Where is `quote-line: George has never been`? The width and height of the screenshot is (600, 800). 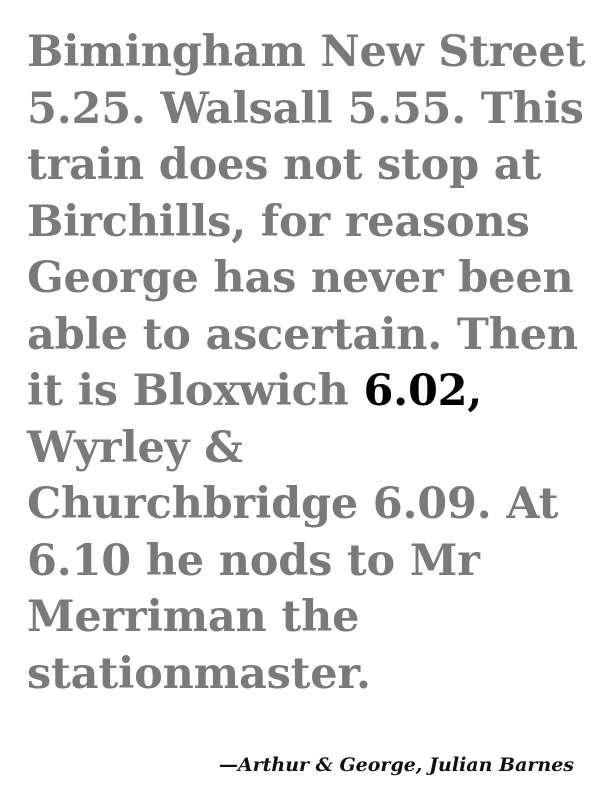 quote-line: George has never been is located at coordinates (300, 278).